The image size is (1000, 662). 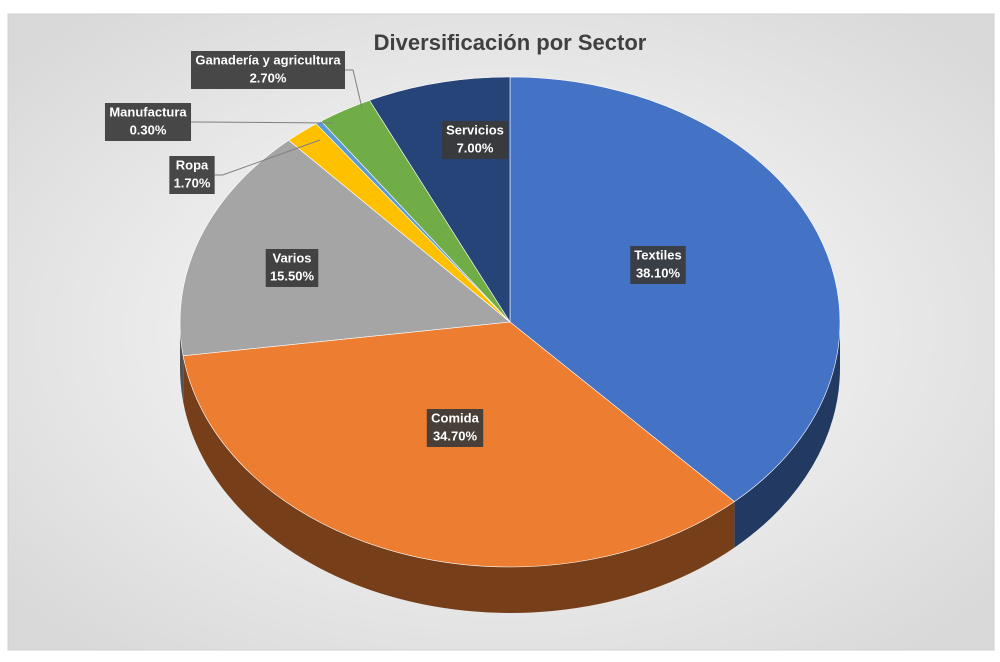 I want to click on data-label: Ganadería y agricultura 2.70%, so click(x=277, y=80).